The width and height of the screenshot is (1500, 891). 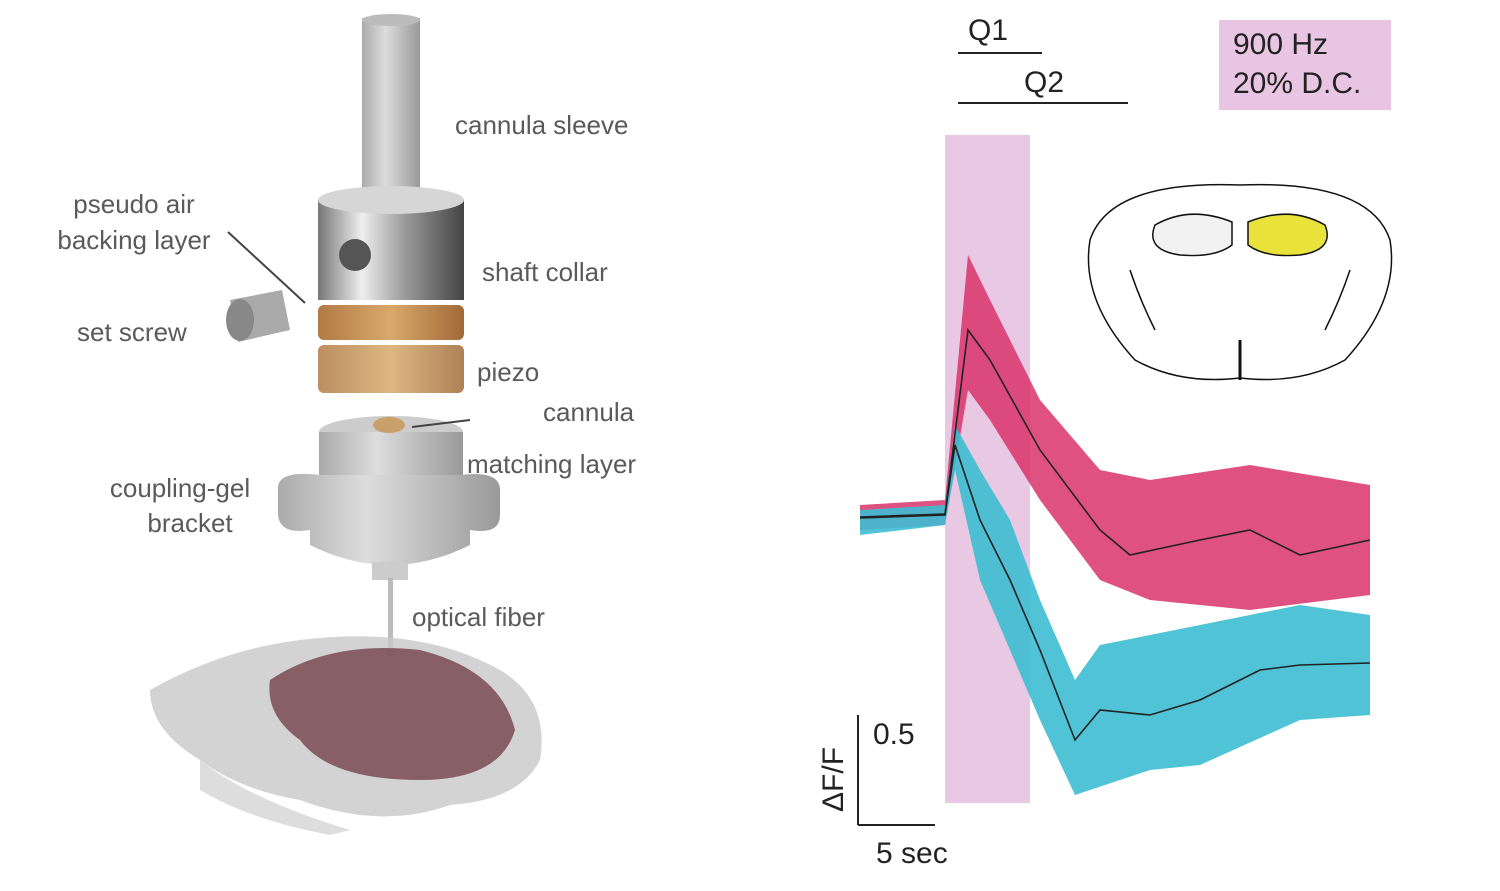 What do you see at coordinates (988, 30) in the screenshot?
I see `q1-label: Q1` at bounding box center [988, 30].